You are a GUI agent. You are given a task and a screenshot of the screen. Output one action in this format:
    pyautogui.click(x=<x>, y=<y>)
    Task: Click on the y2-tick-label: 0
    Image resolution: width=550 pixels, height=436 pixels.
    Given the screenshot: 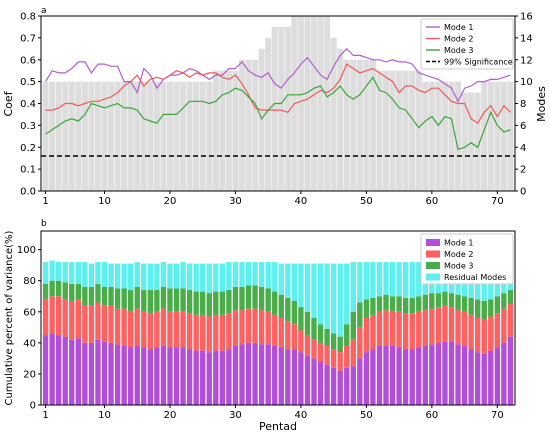 What is the action you would take?
    pyautogui.click(x=523, y=192)
    